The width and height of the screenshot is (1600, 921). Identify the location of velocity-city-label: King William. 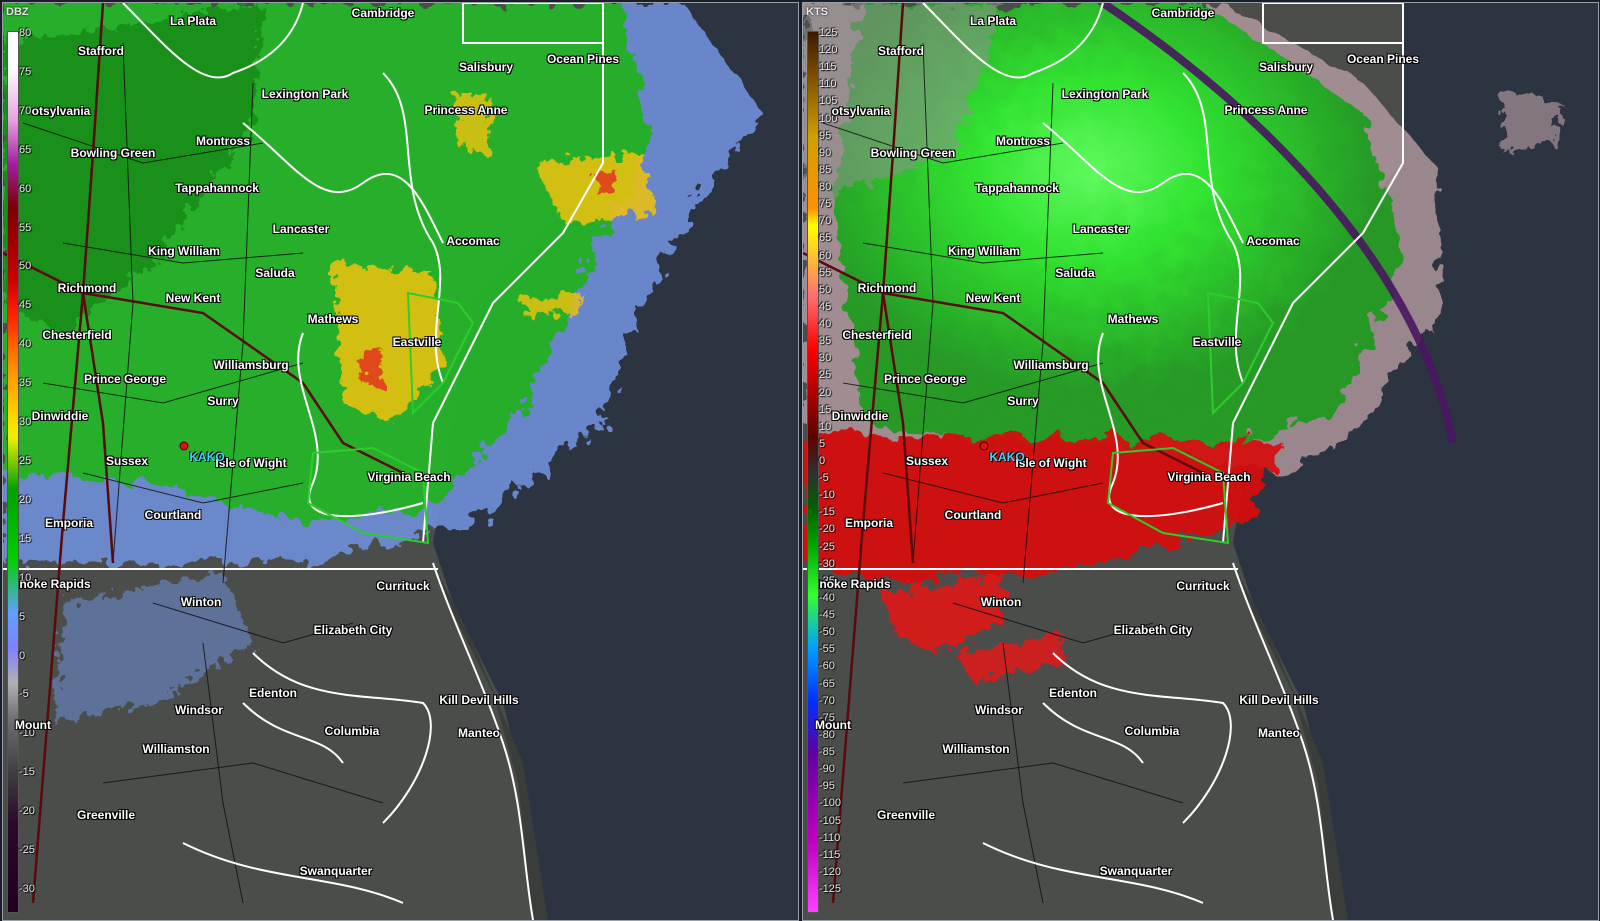
(984, 251).